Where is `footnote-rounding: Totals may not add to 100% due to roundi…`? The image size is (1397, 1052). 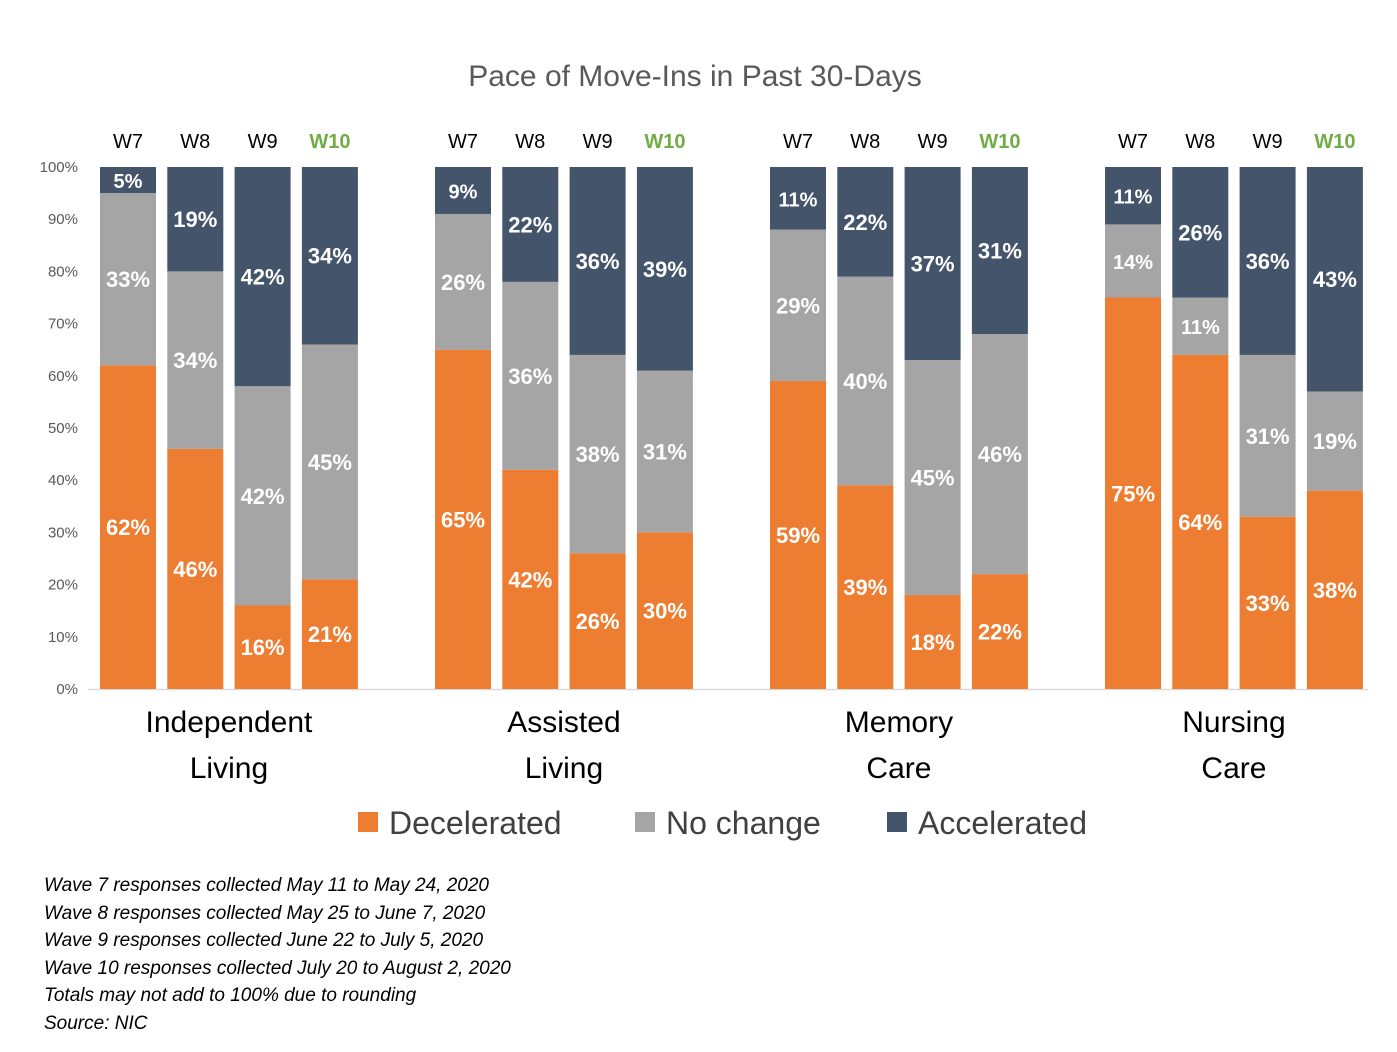 footnote-rounding: Totals may not add to 100% due to roundi… is located at coordinates (230, 995).